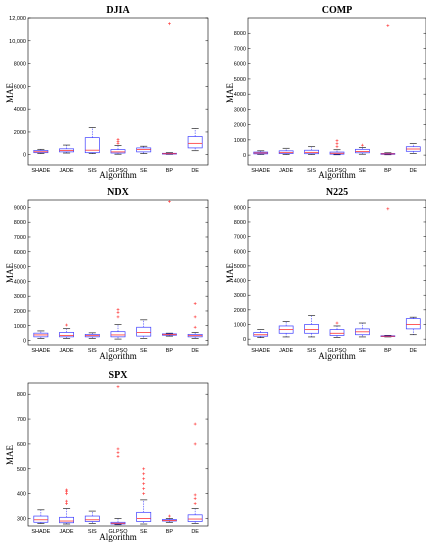  I want to click on y-tick-label: 500, so click(21, 470).